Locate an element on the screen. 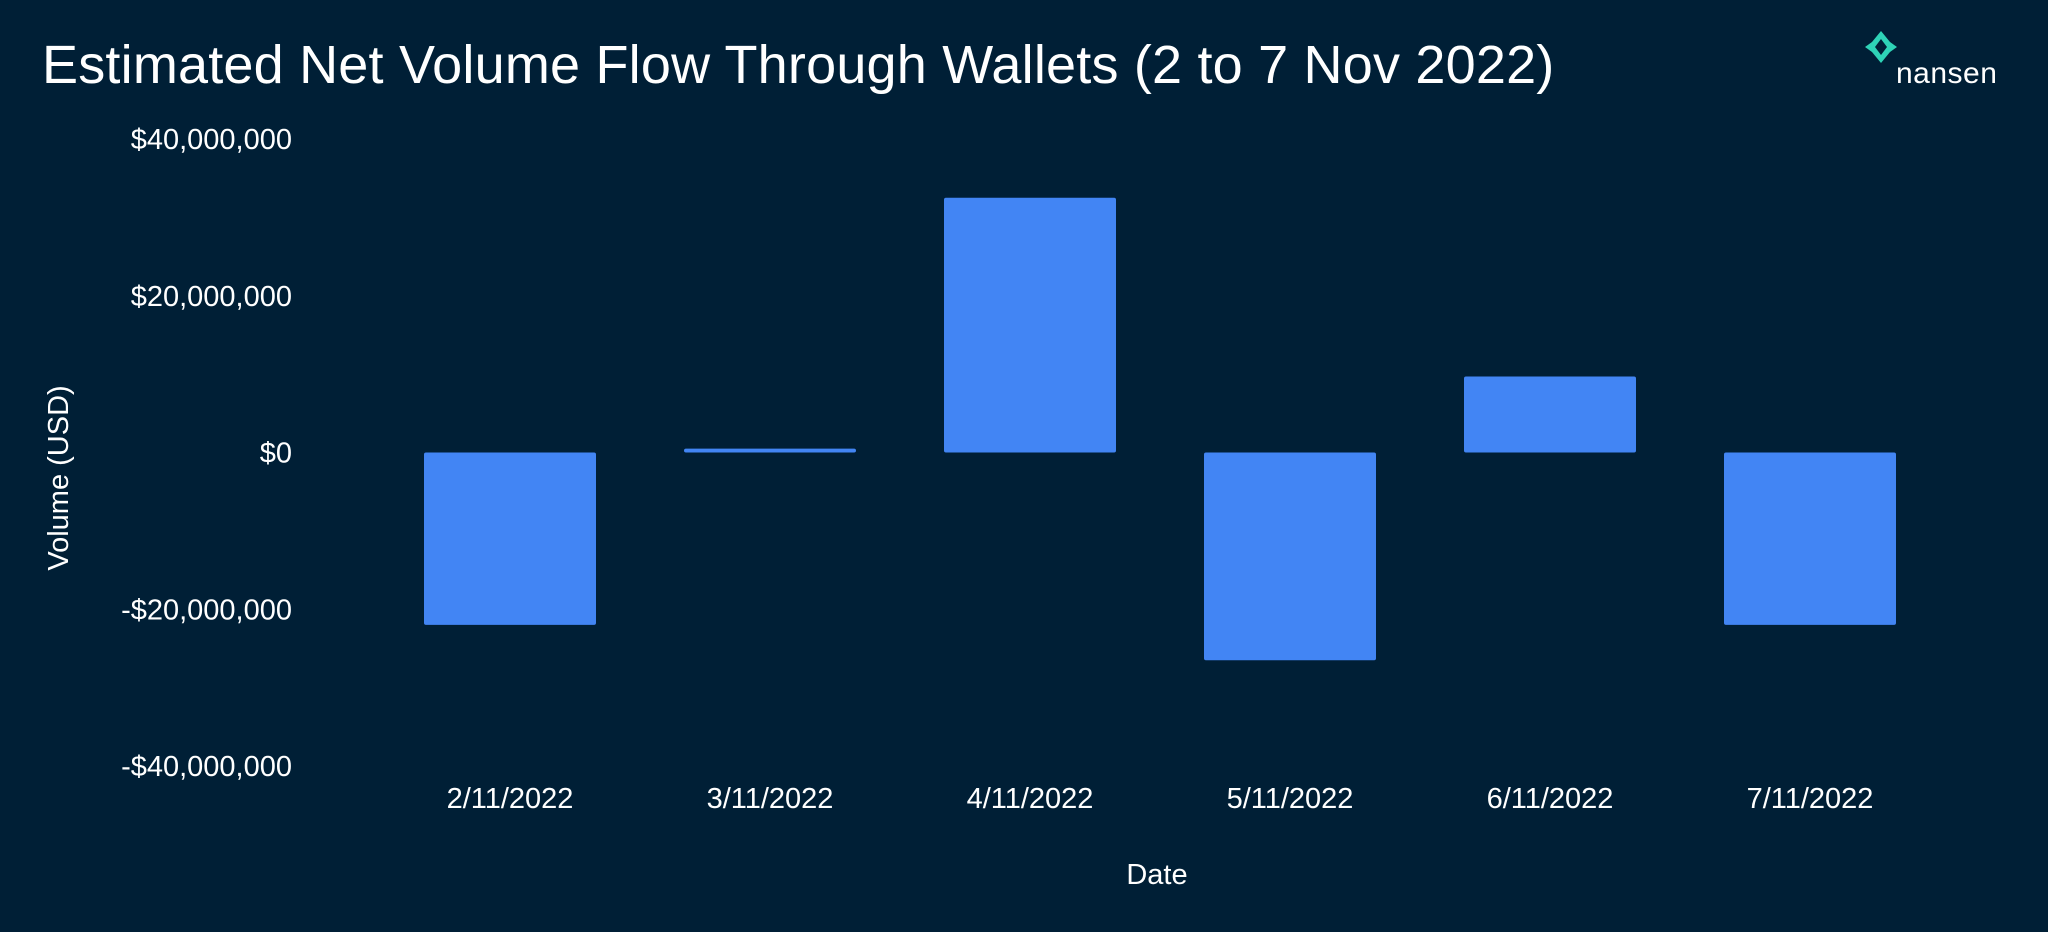 The image size is (2048, 932). y-tick-label: -$40,000,000 is located at coordinates (206, 767).